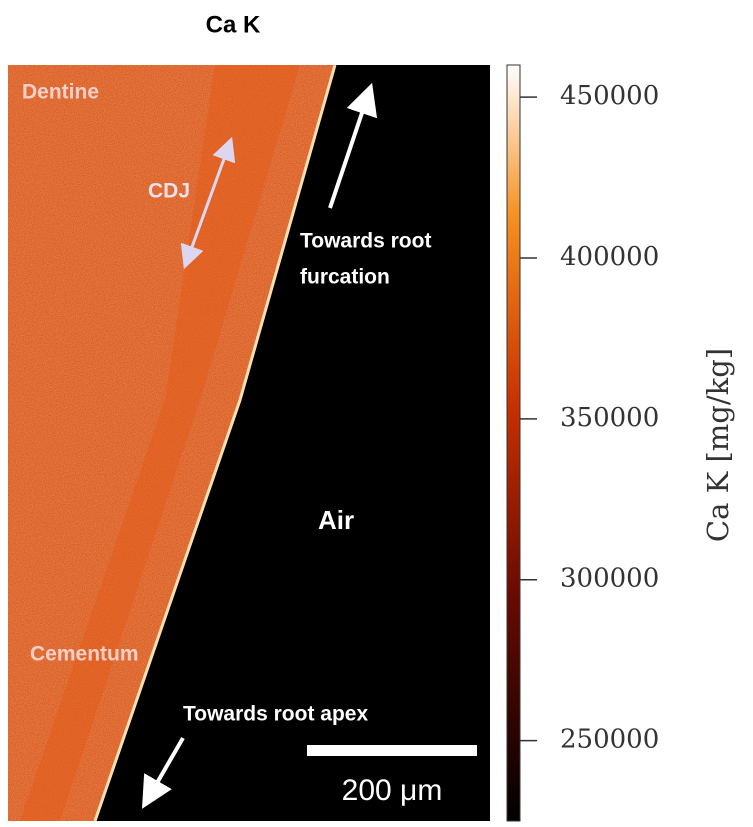 Image resolution: width=753 pixels, height=827 pixels. What do you see at coordinates (513, 443) in the screenshot?
I see `colorbar` at bounding box center [513, 443].